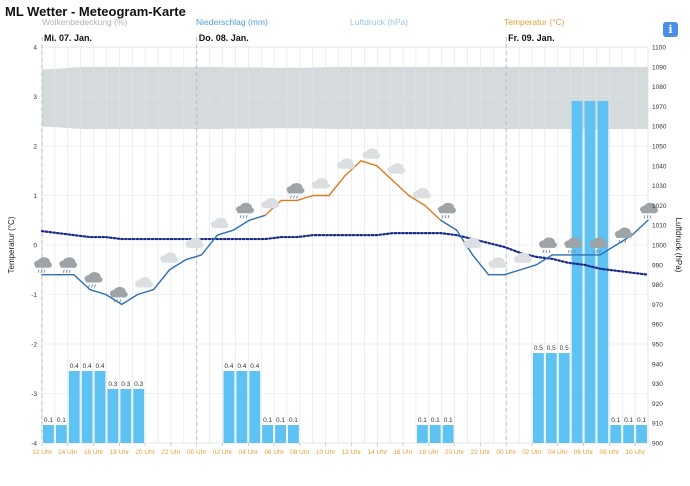 The height and width of the screenshot is (486, 690). I want to click on info-icon: i, so click(670, 29).